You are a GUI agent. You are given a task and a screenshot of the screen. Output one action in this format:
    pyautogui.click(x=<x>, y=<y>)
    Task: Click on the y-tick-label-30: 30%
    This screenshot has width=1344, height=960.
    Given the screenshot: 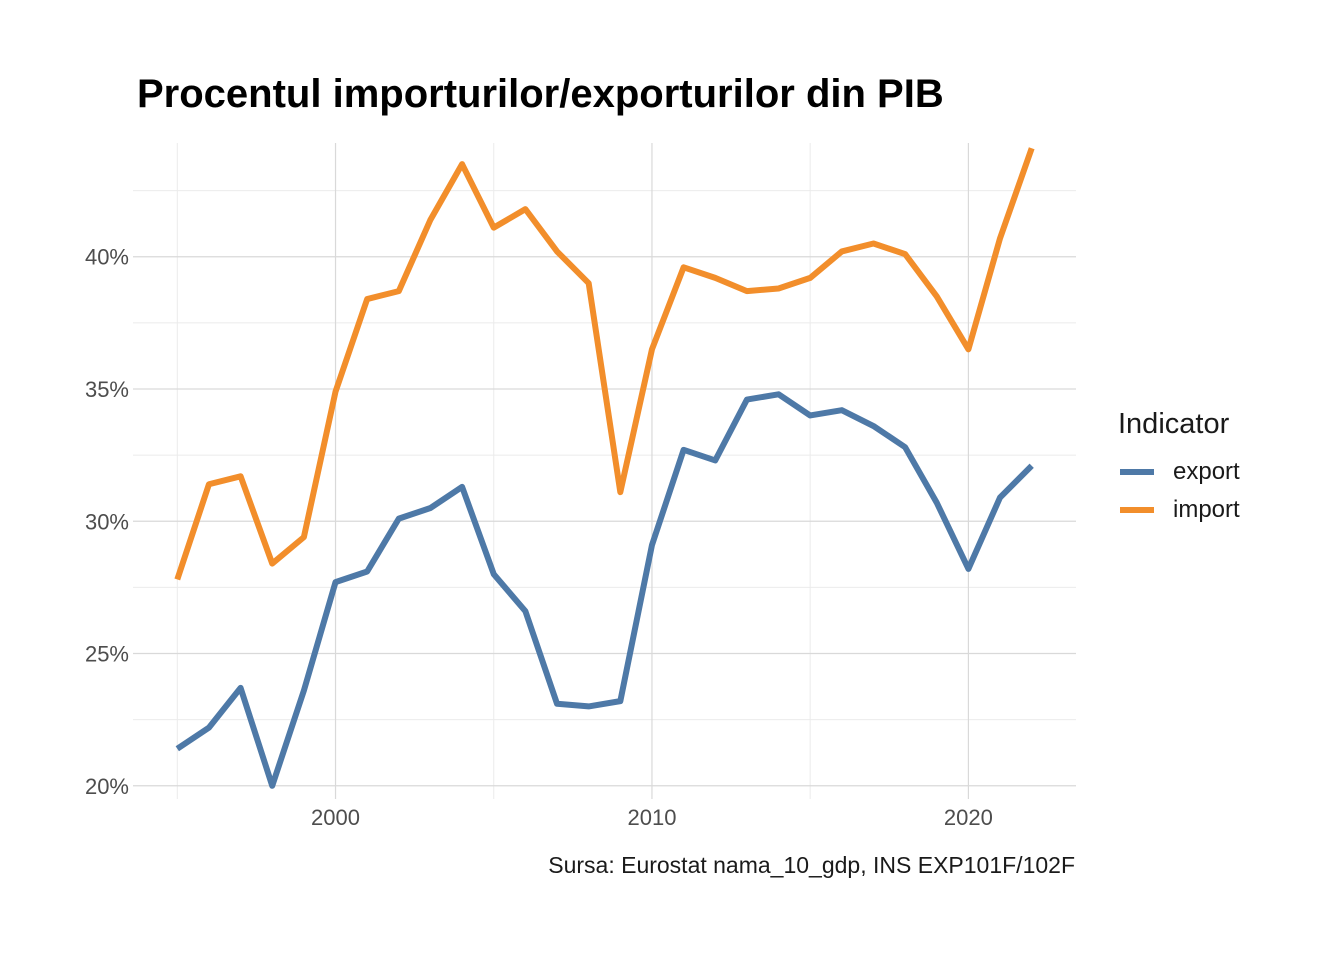 What is the action you would take?
    pyautogui.click(x=107, y=521)
    